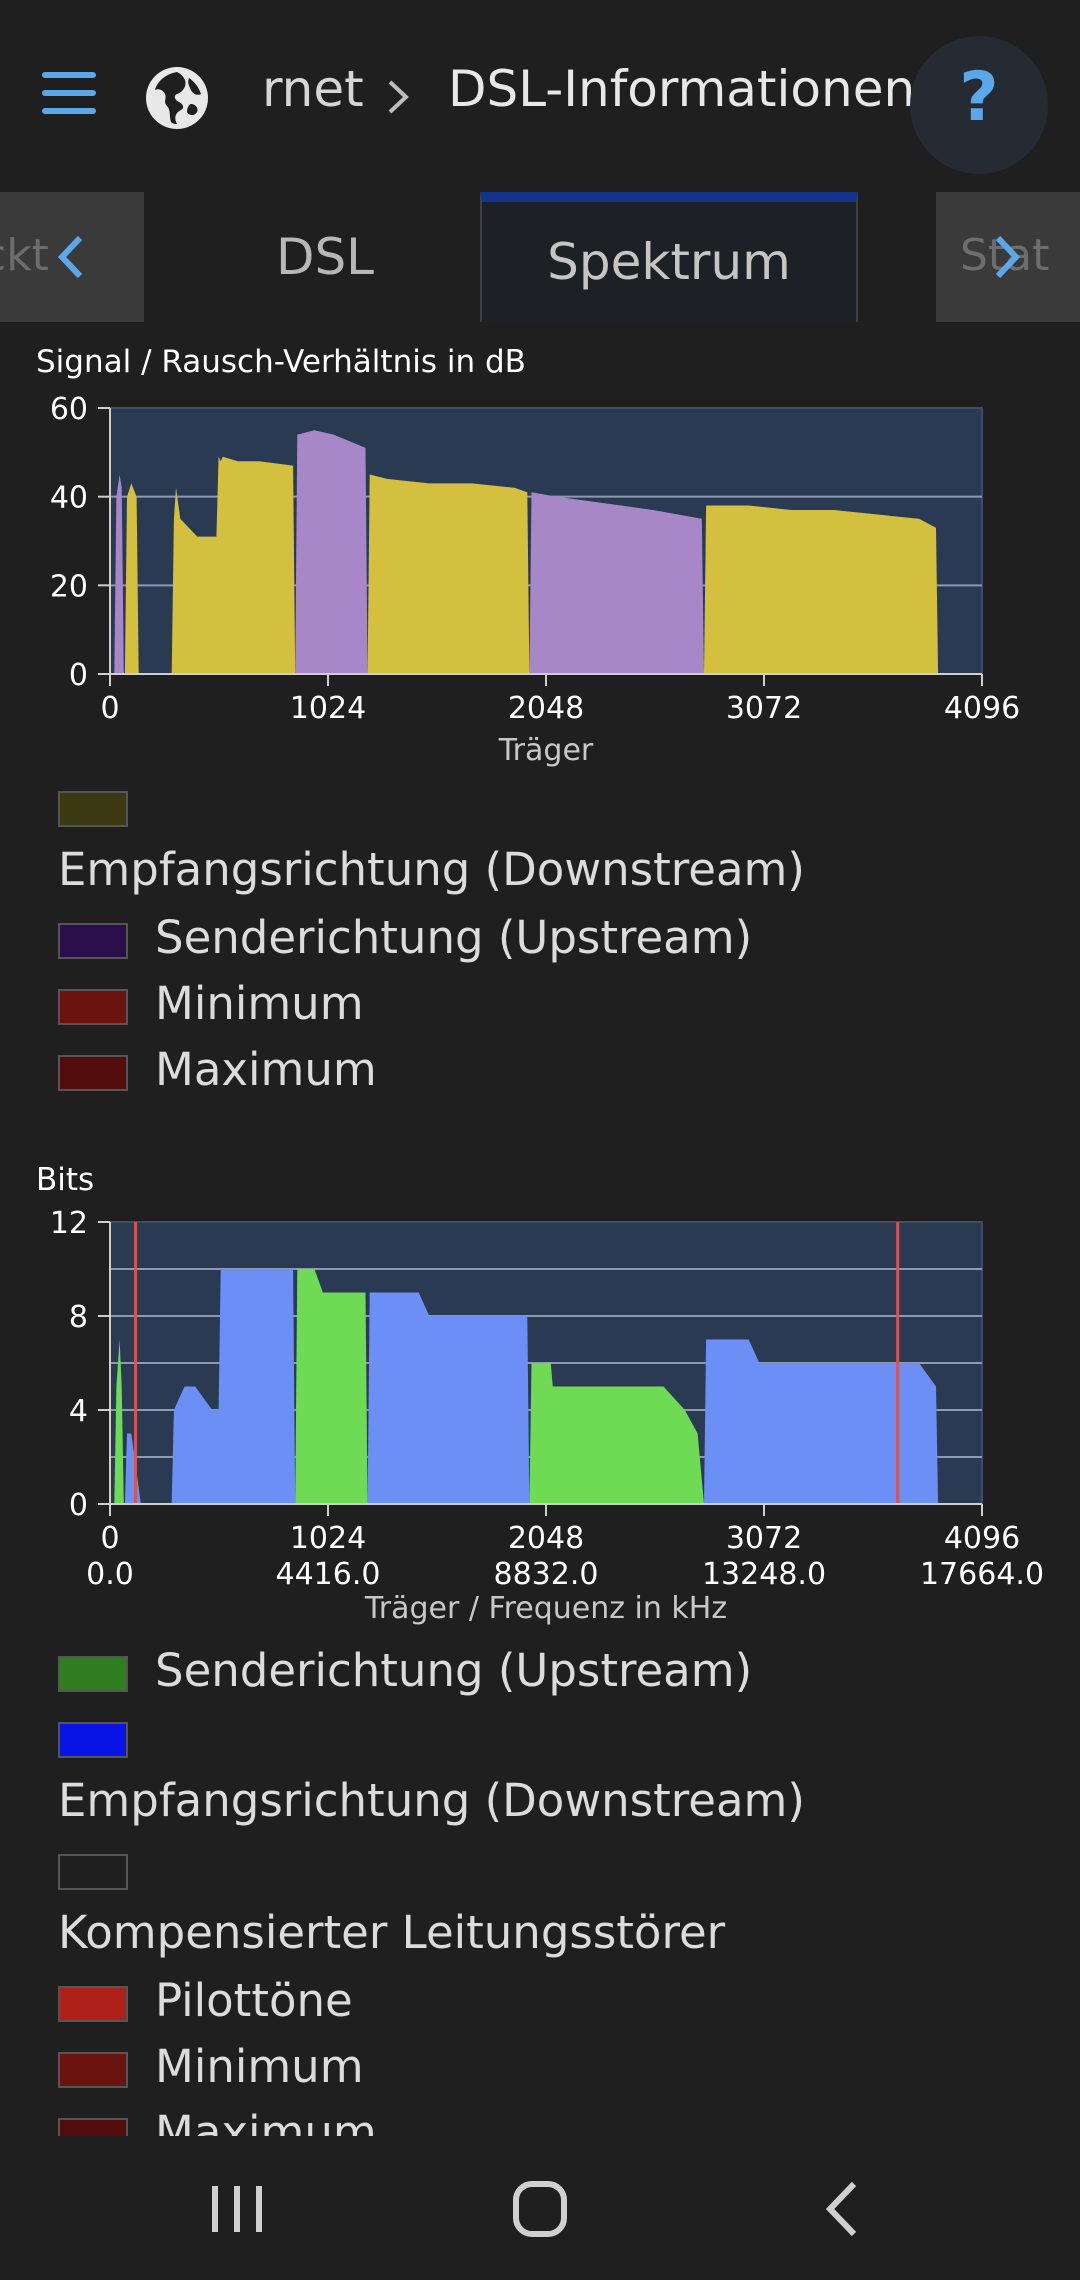 The image size is (1080, 2280). I want to click on x-tick-label-frequency: 8832.0, so click(546, 1574).